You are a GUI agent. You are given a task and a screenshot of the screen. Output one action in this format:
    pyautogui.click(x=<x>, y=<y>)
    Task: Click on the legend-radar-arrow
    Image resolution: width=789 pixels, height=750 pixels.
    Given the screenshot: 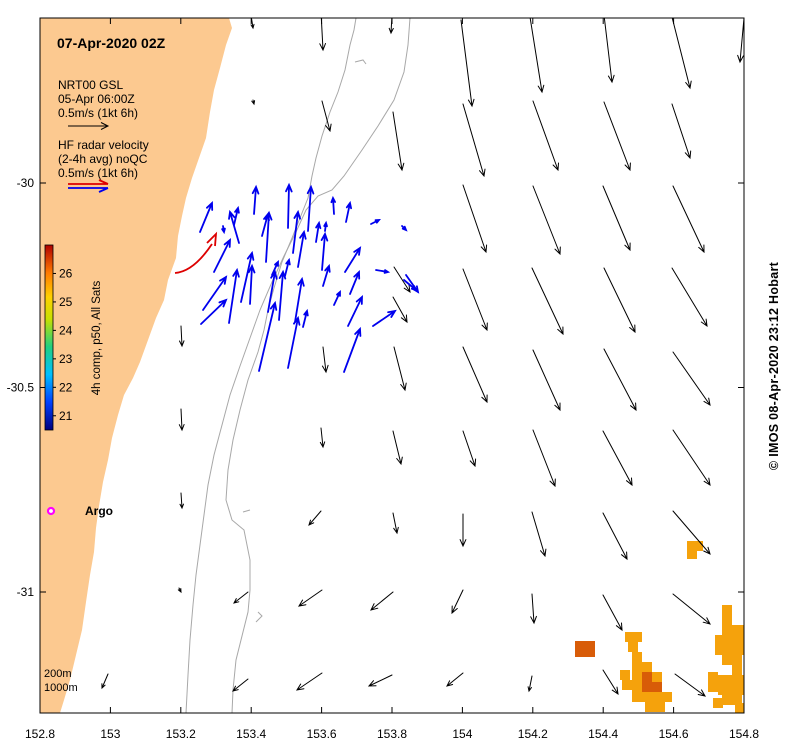 What is the action you would take?
    pyautogui.click(x=88, y=186)
    